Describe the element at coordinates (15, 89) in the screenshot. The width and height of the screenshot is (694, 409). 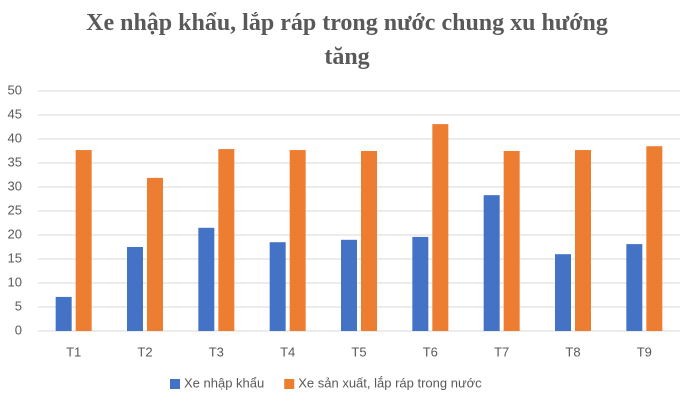
I see `y-tick-label: 50` at that location.